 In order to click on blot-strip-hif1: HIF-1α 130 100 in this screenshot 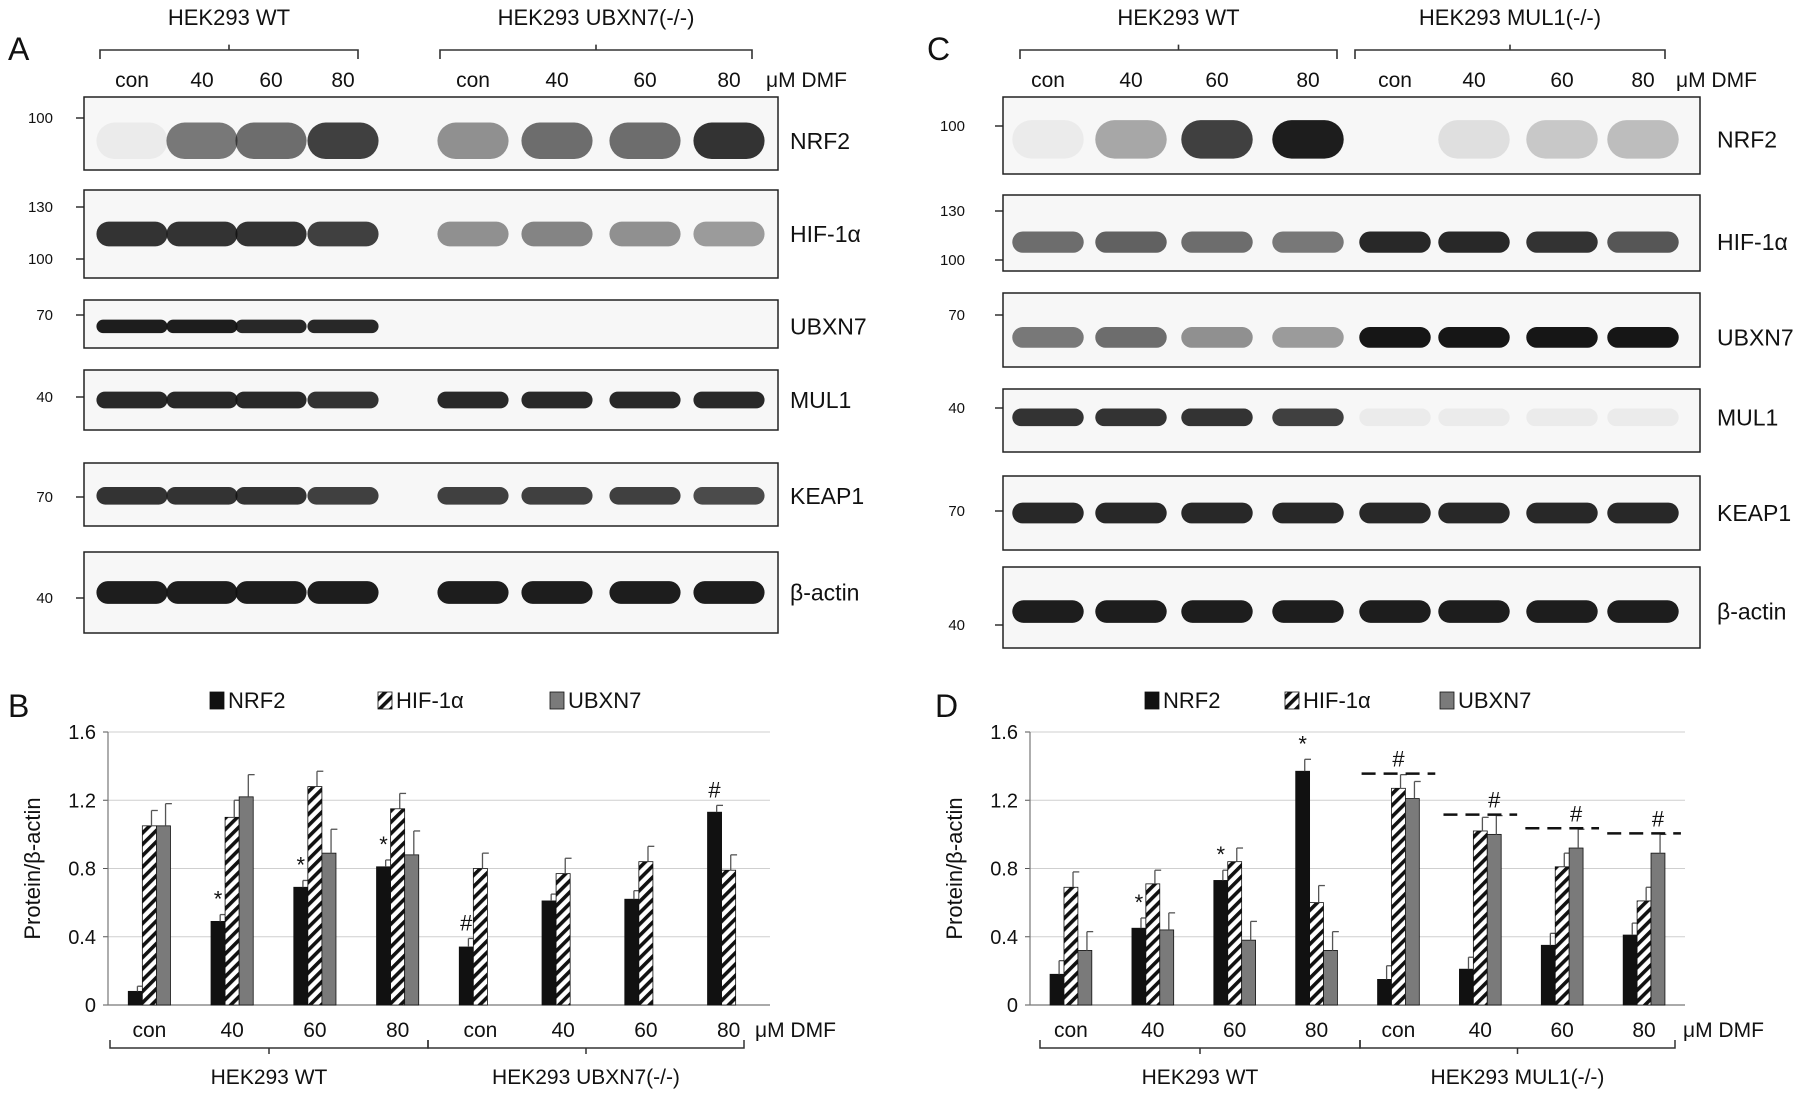, I will do `click(444, 234)`.